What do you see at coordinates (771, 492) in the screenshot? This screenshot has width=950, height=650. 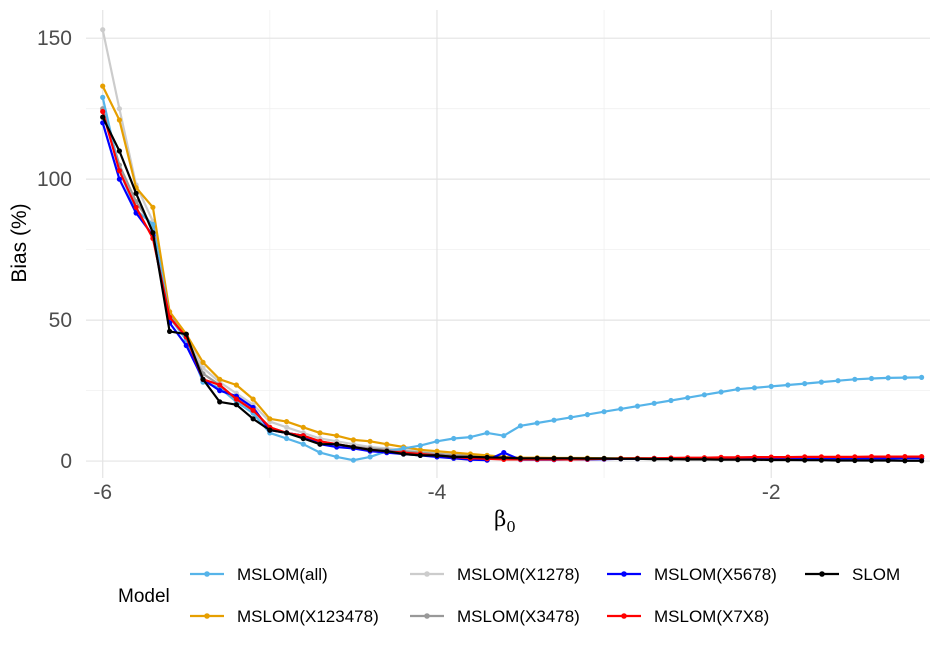 I see `x-tick-label: -2` at bounding box center [771, 492].